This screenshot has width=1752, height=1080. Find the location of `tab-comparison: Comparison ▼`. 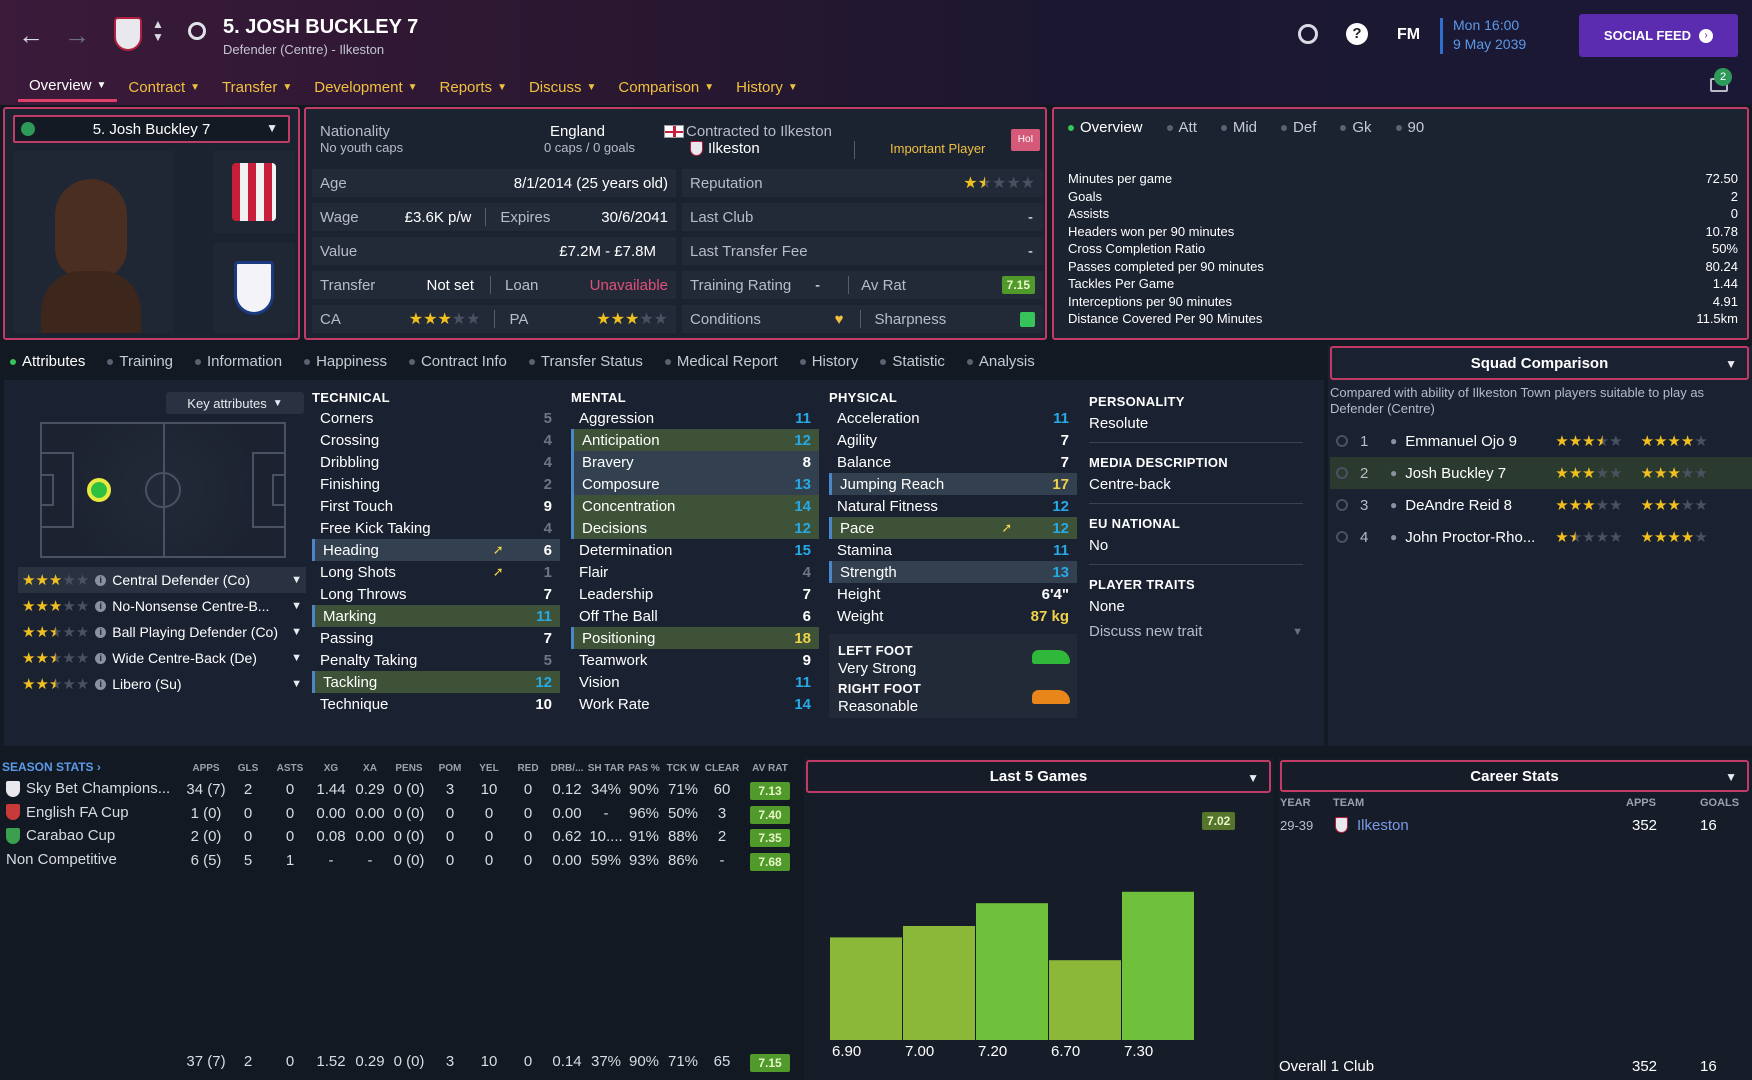

tab-comparison: Comparison ▼ is located at coordinates (666, 87).